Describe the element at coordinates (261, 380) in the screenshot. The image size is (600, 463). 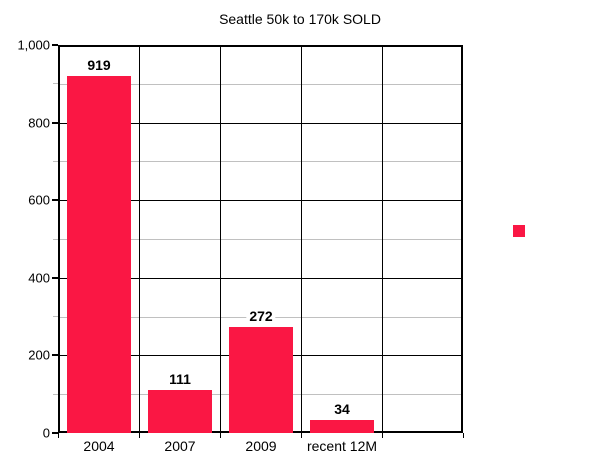
I see `bar-2009` at that location.